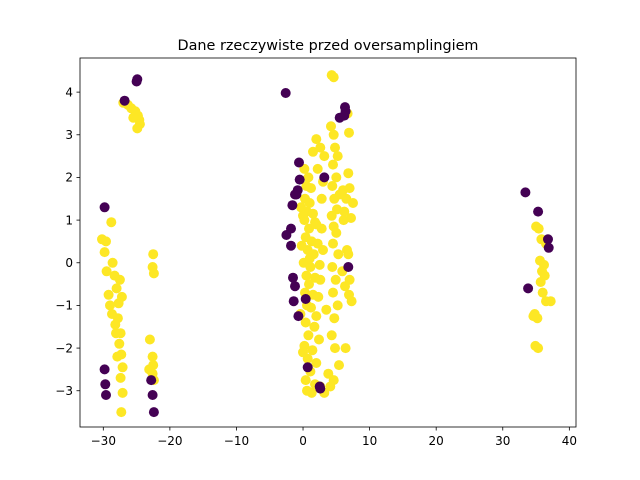 The image size is (640, 480). Describe the element at coordinates (169, 441) in the screenshot. I see `x-tick-label: −20` at that location.